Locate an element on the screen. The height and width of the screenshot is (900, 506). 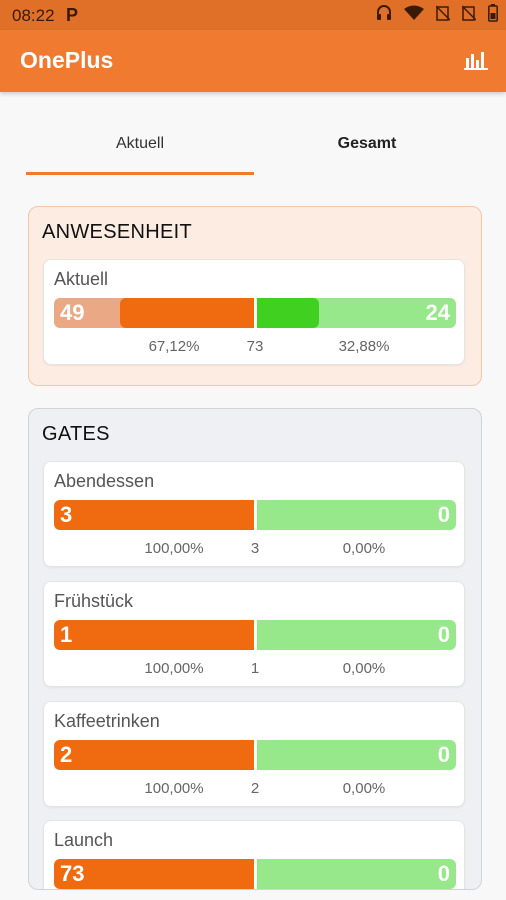
status-time: 08:22 is located at coordinates (33, 15).